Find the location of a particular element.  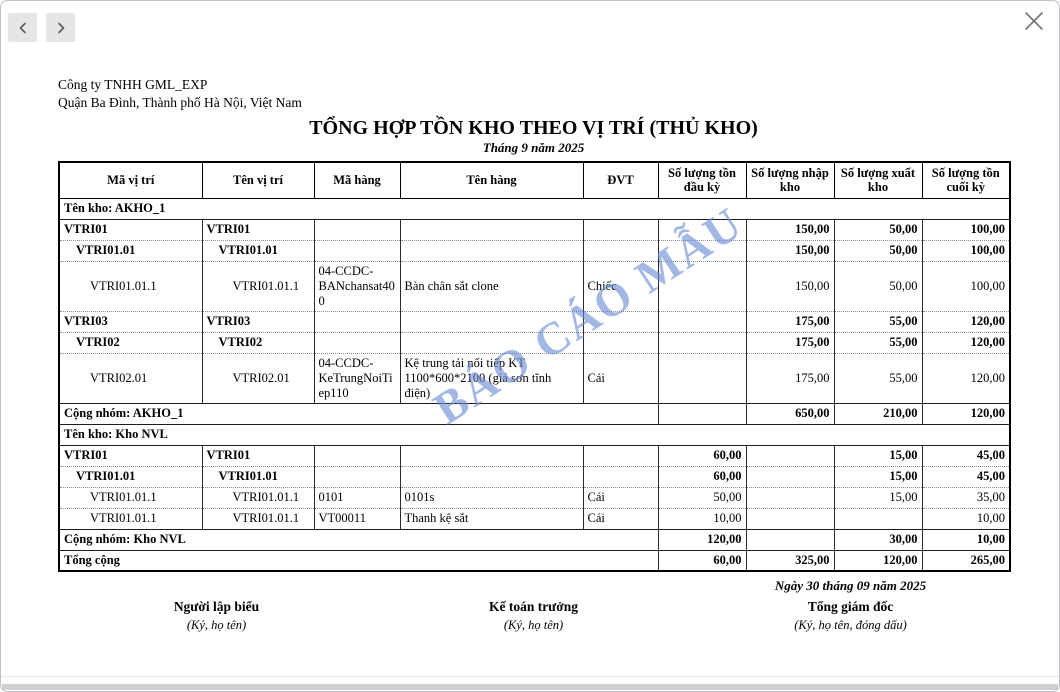

warehouse-group-label: Tên kho: AKHO_1 is located at coordinates (534, 208).